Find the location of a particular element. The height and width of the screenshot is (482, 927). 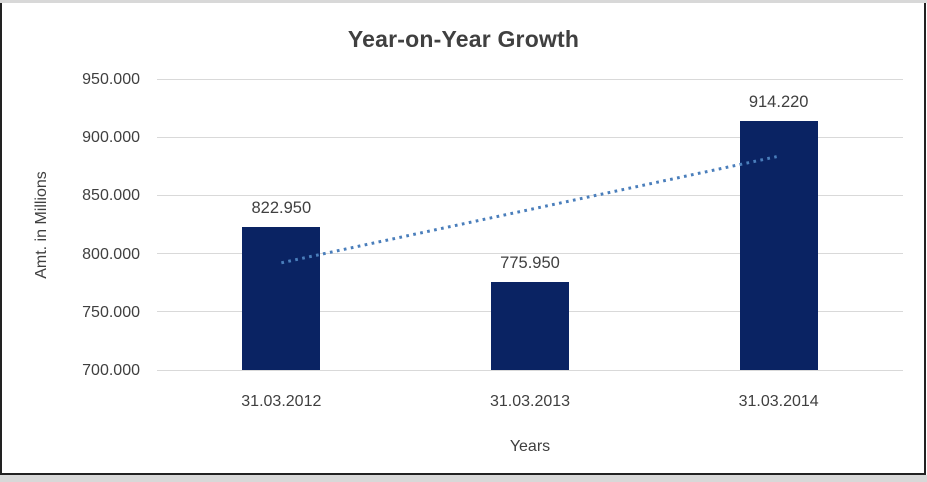

bar-31.03.2012 is located at coordinates (281, 298).